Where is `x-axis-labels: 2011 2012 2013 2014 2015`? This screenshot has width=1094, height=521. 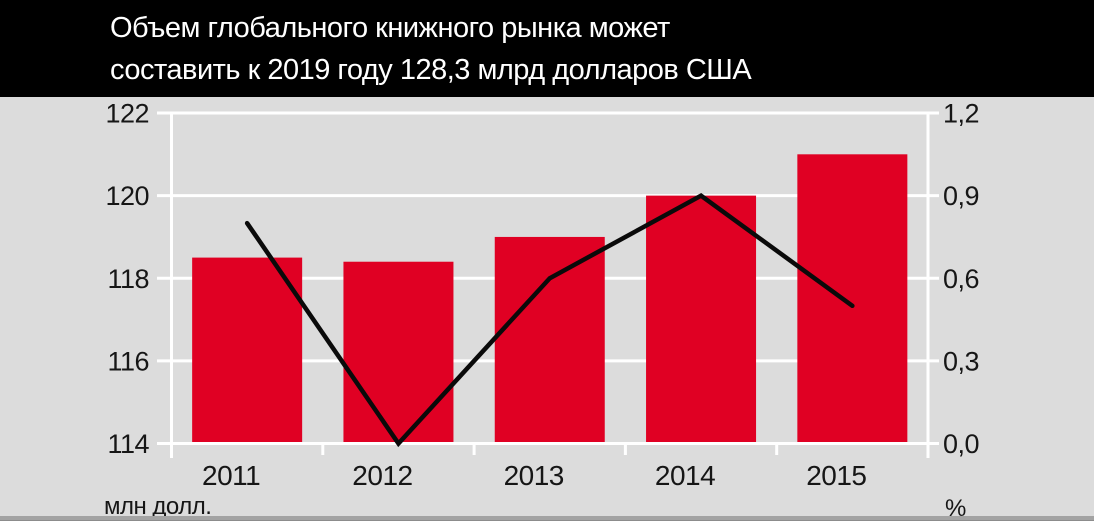 x-axis-labels: 2011 2012 2013 2014 2015 is located at coordinates (534, 475).